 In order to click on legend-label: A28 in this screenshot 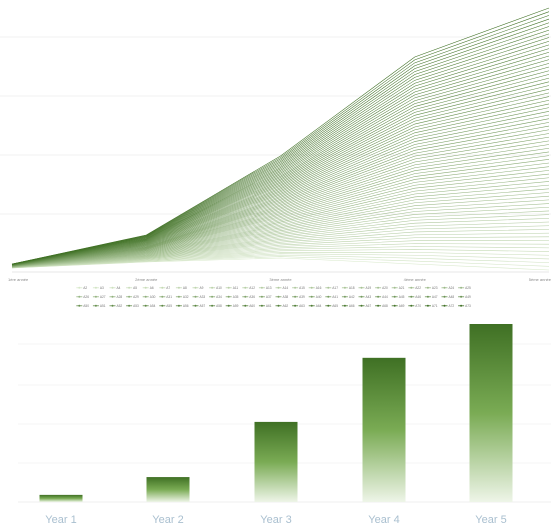, I will do `click(120, 297)`.